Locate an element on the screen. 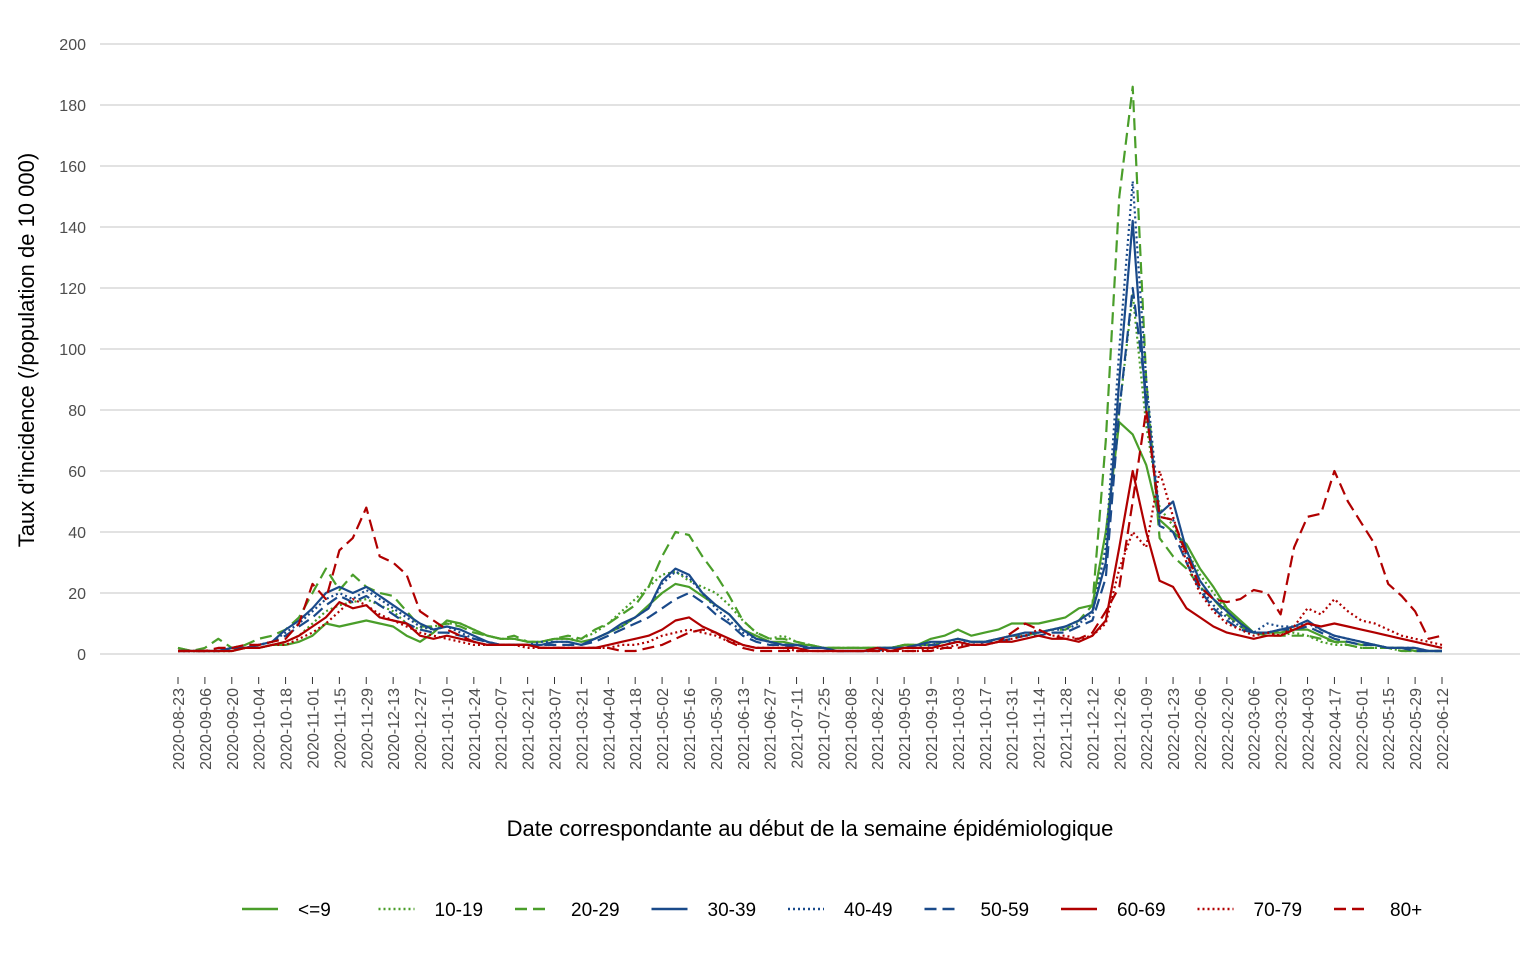  x-tick-label: 2021-11-14 is located at coordinates (1040, 728).